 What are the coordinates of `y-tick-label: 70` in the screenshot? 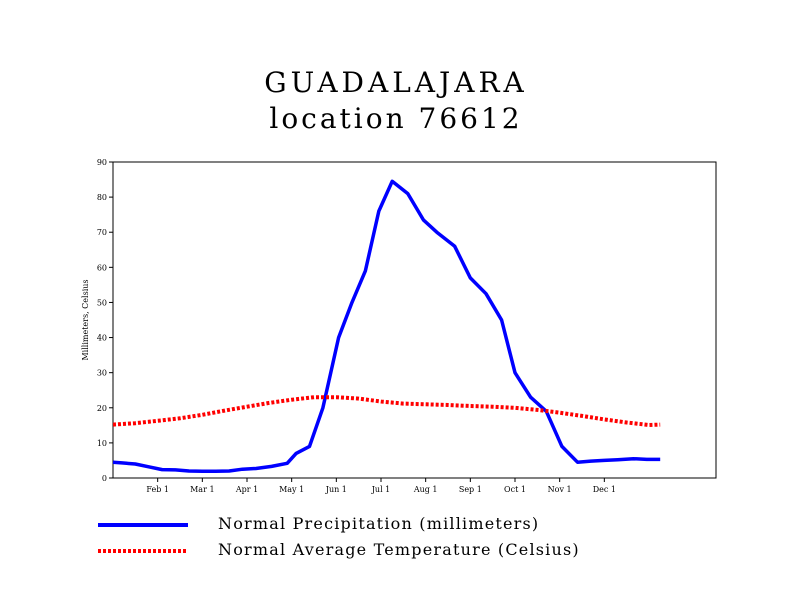 It's located at (102, 232).